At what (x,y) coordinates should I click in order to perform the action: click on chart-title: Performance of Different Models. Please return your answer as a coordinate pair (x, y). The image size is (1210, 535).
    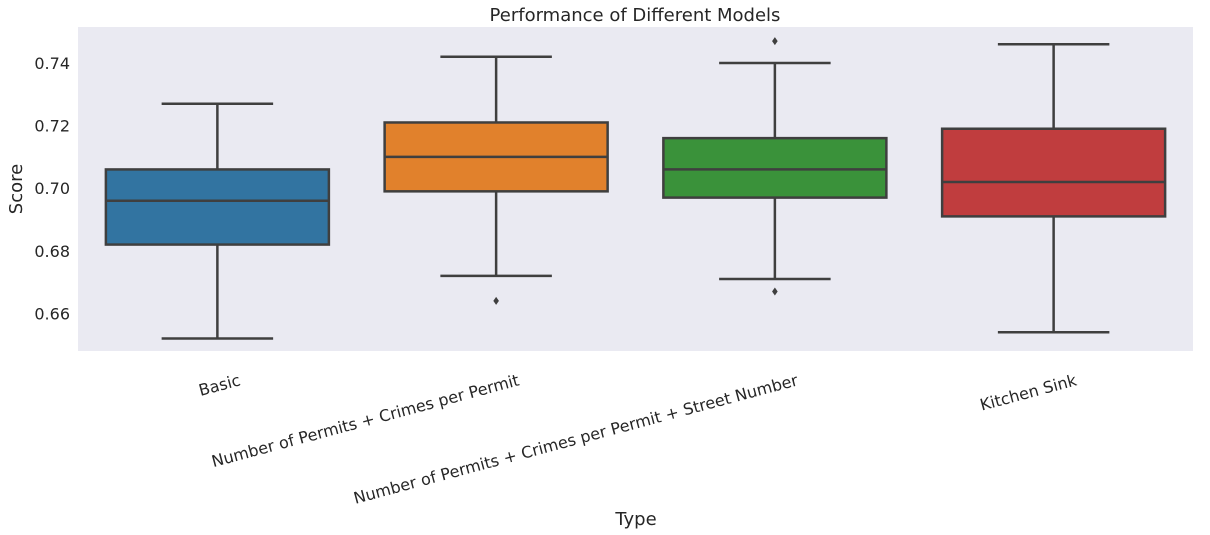
    Looking at the image, I should click on (635, 15).